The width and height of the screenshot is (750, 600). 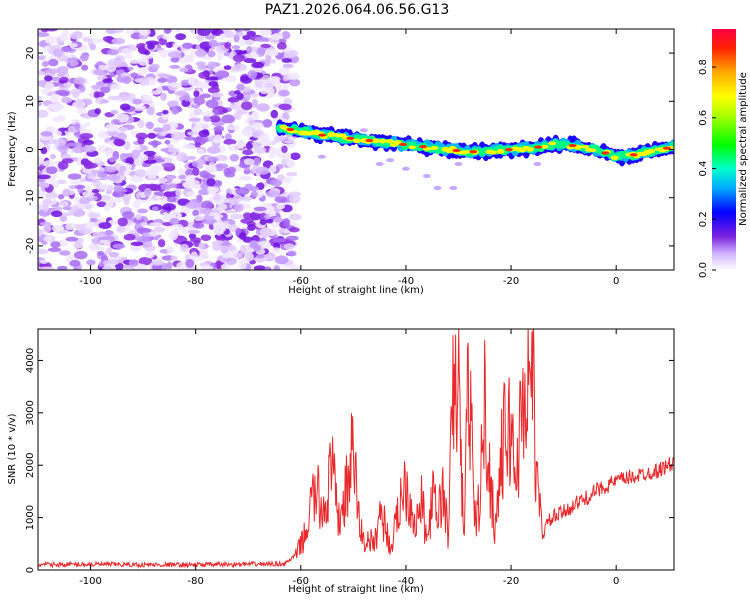 I want to click on signal-band-yellow, so click(x=500, y=151).